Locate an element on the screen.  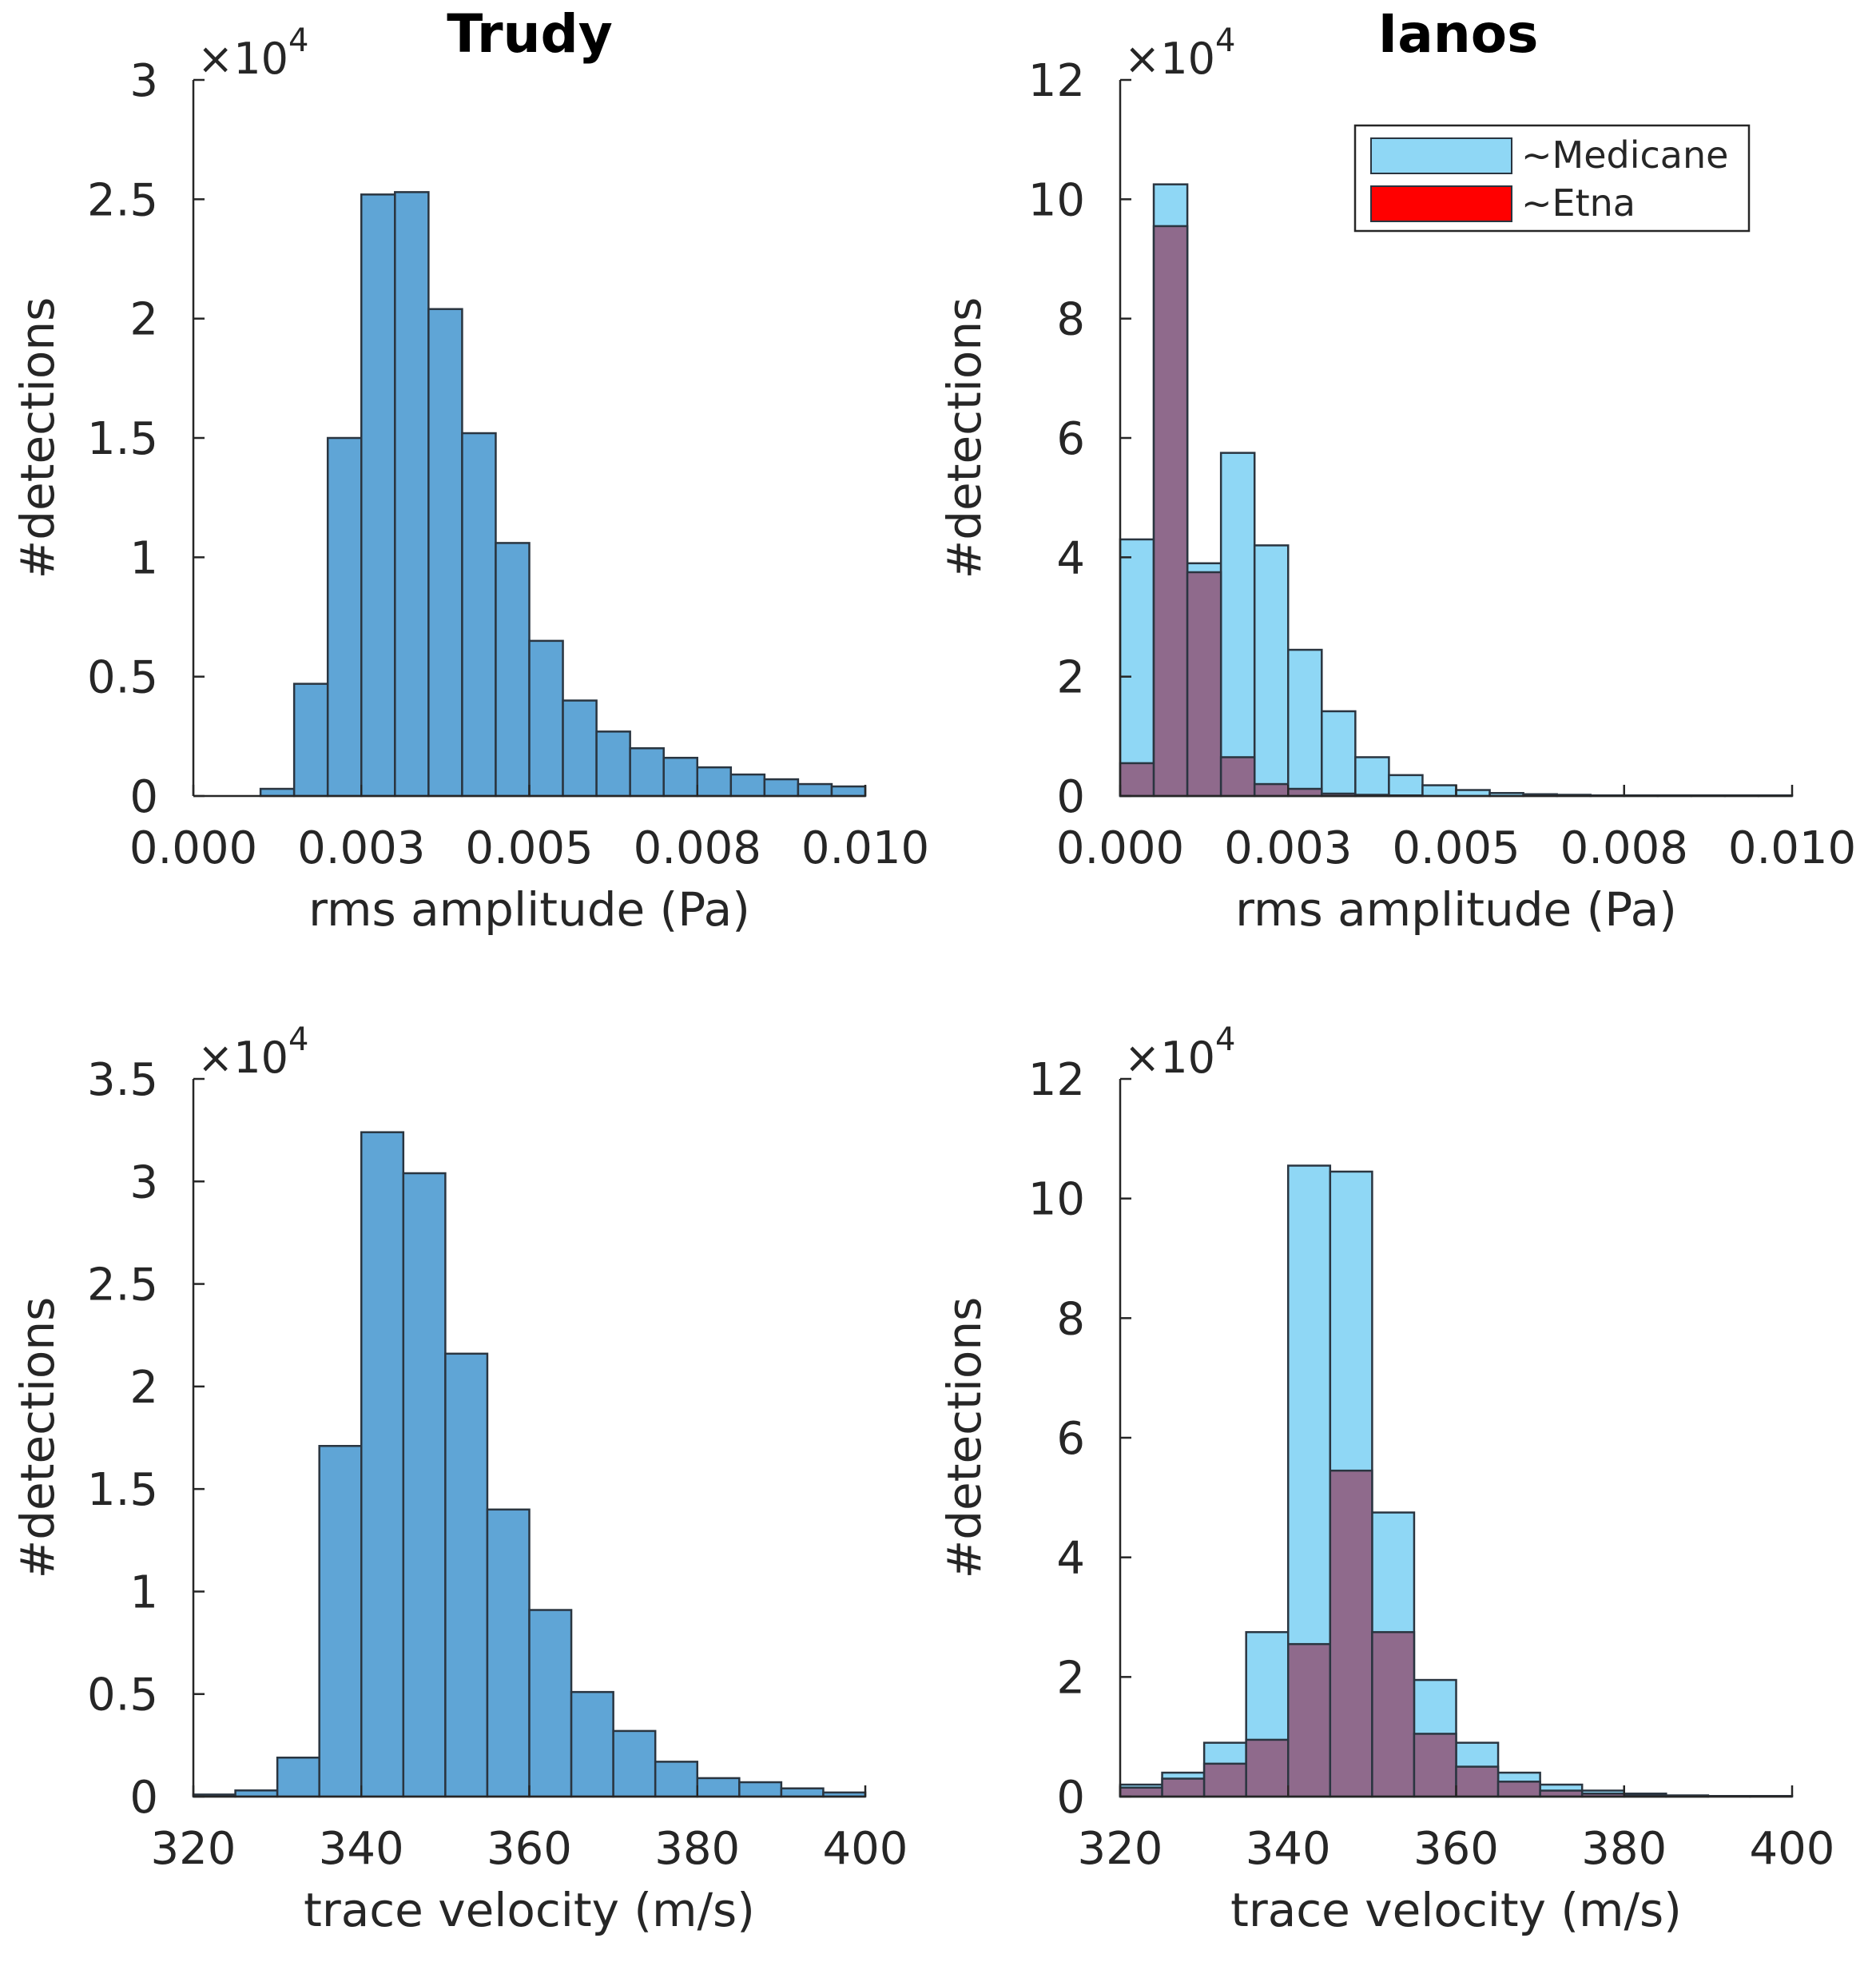
bar-trudy-rms-s0-b17 is located at coordinates (848, 791).